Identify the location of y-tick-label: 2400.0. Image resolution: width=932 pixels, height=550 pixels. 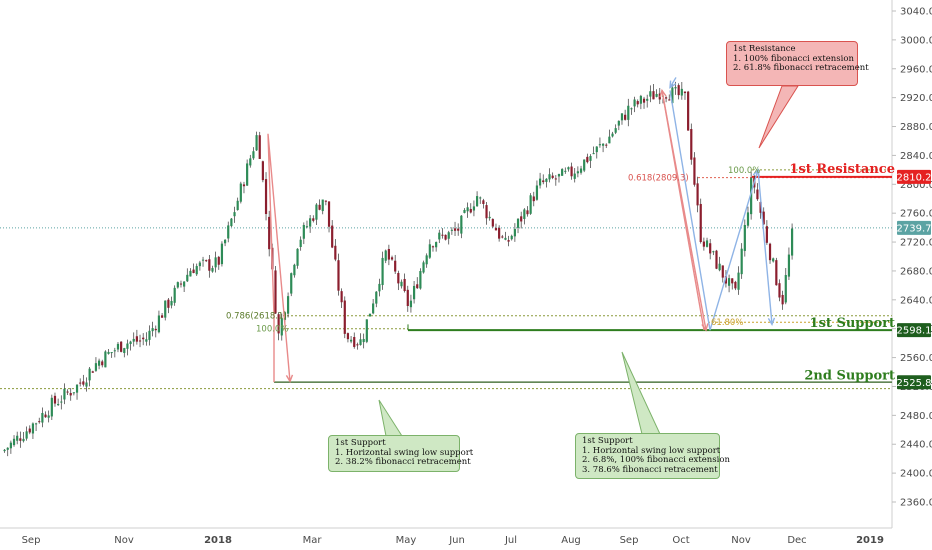
(916, 474).